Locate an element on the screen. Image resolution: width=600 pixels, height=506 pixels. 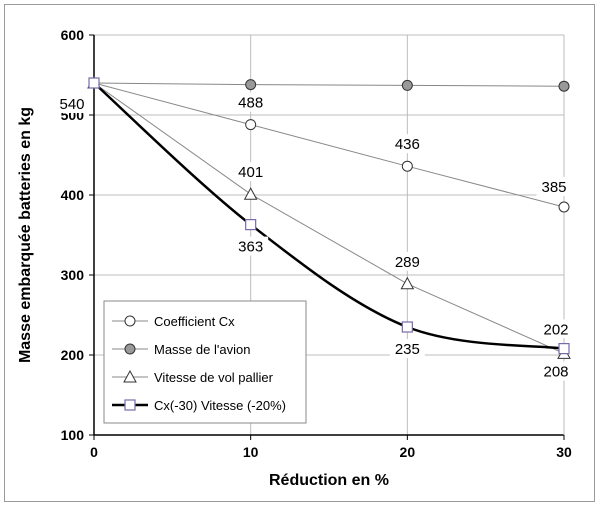
legend-item: Masse de l'avion is located at coordinates (181, 349).